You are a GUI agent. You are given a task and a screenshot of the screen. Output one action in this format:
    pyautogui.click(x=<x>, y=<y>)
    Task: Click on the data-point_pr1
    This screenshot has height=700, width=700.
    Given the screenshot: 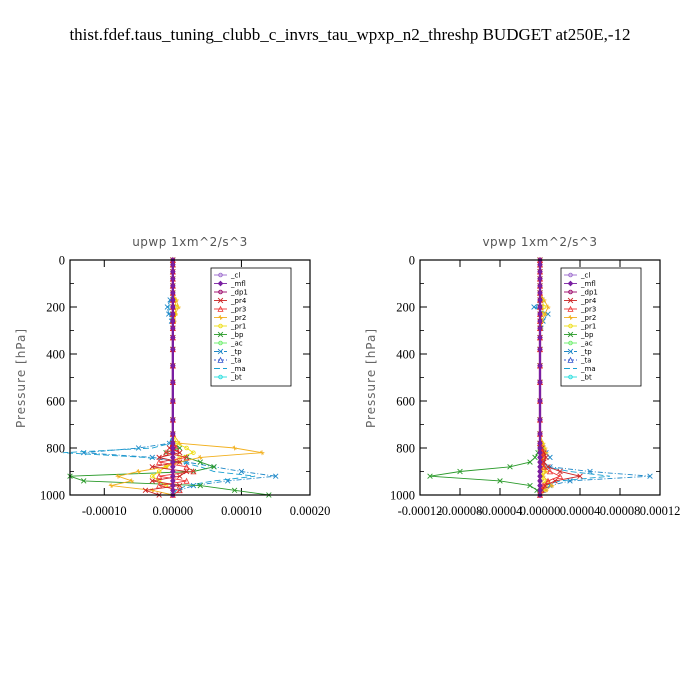 What is the action you would take?
    pyautogui.click(x=193, y=452)
    